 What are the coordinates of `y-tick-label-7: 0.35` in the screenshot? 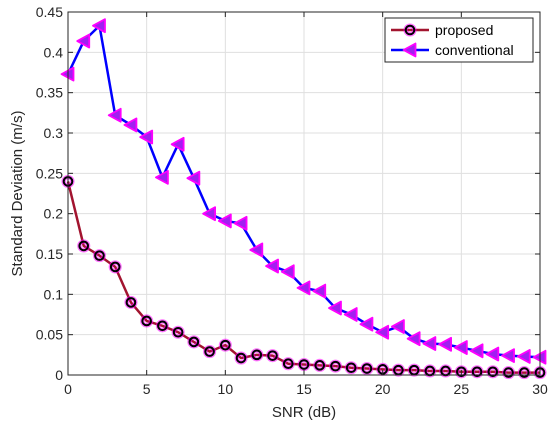 It's located at (49, 93).